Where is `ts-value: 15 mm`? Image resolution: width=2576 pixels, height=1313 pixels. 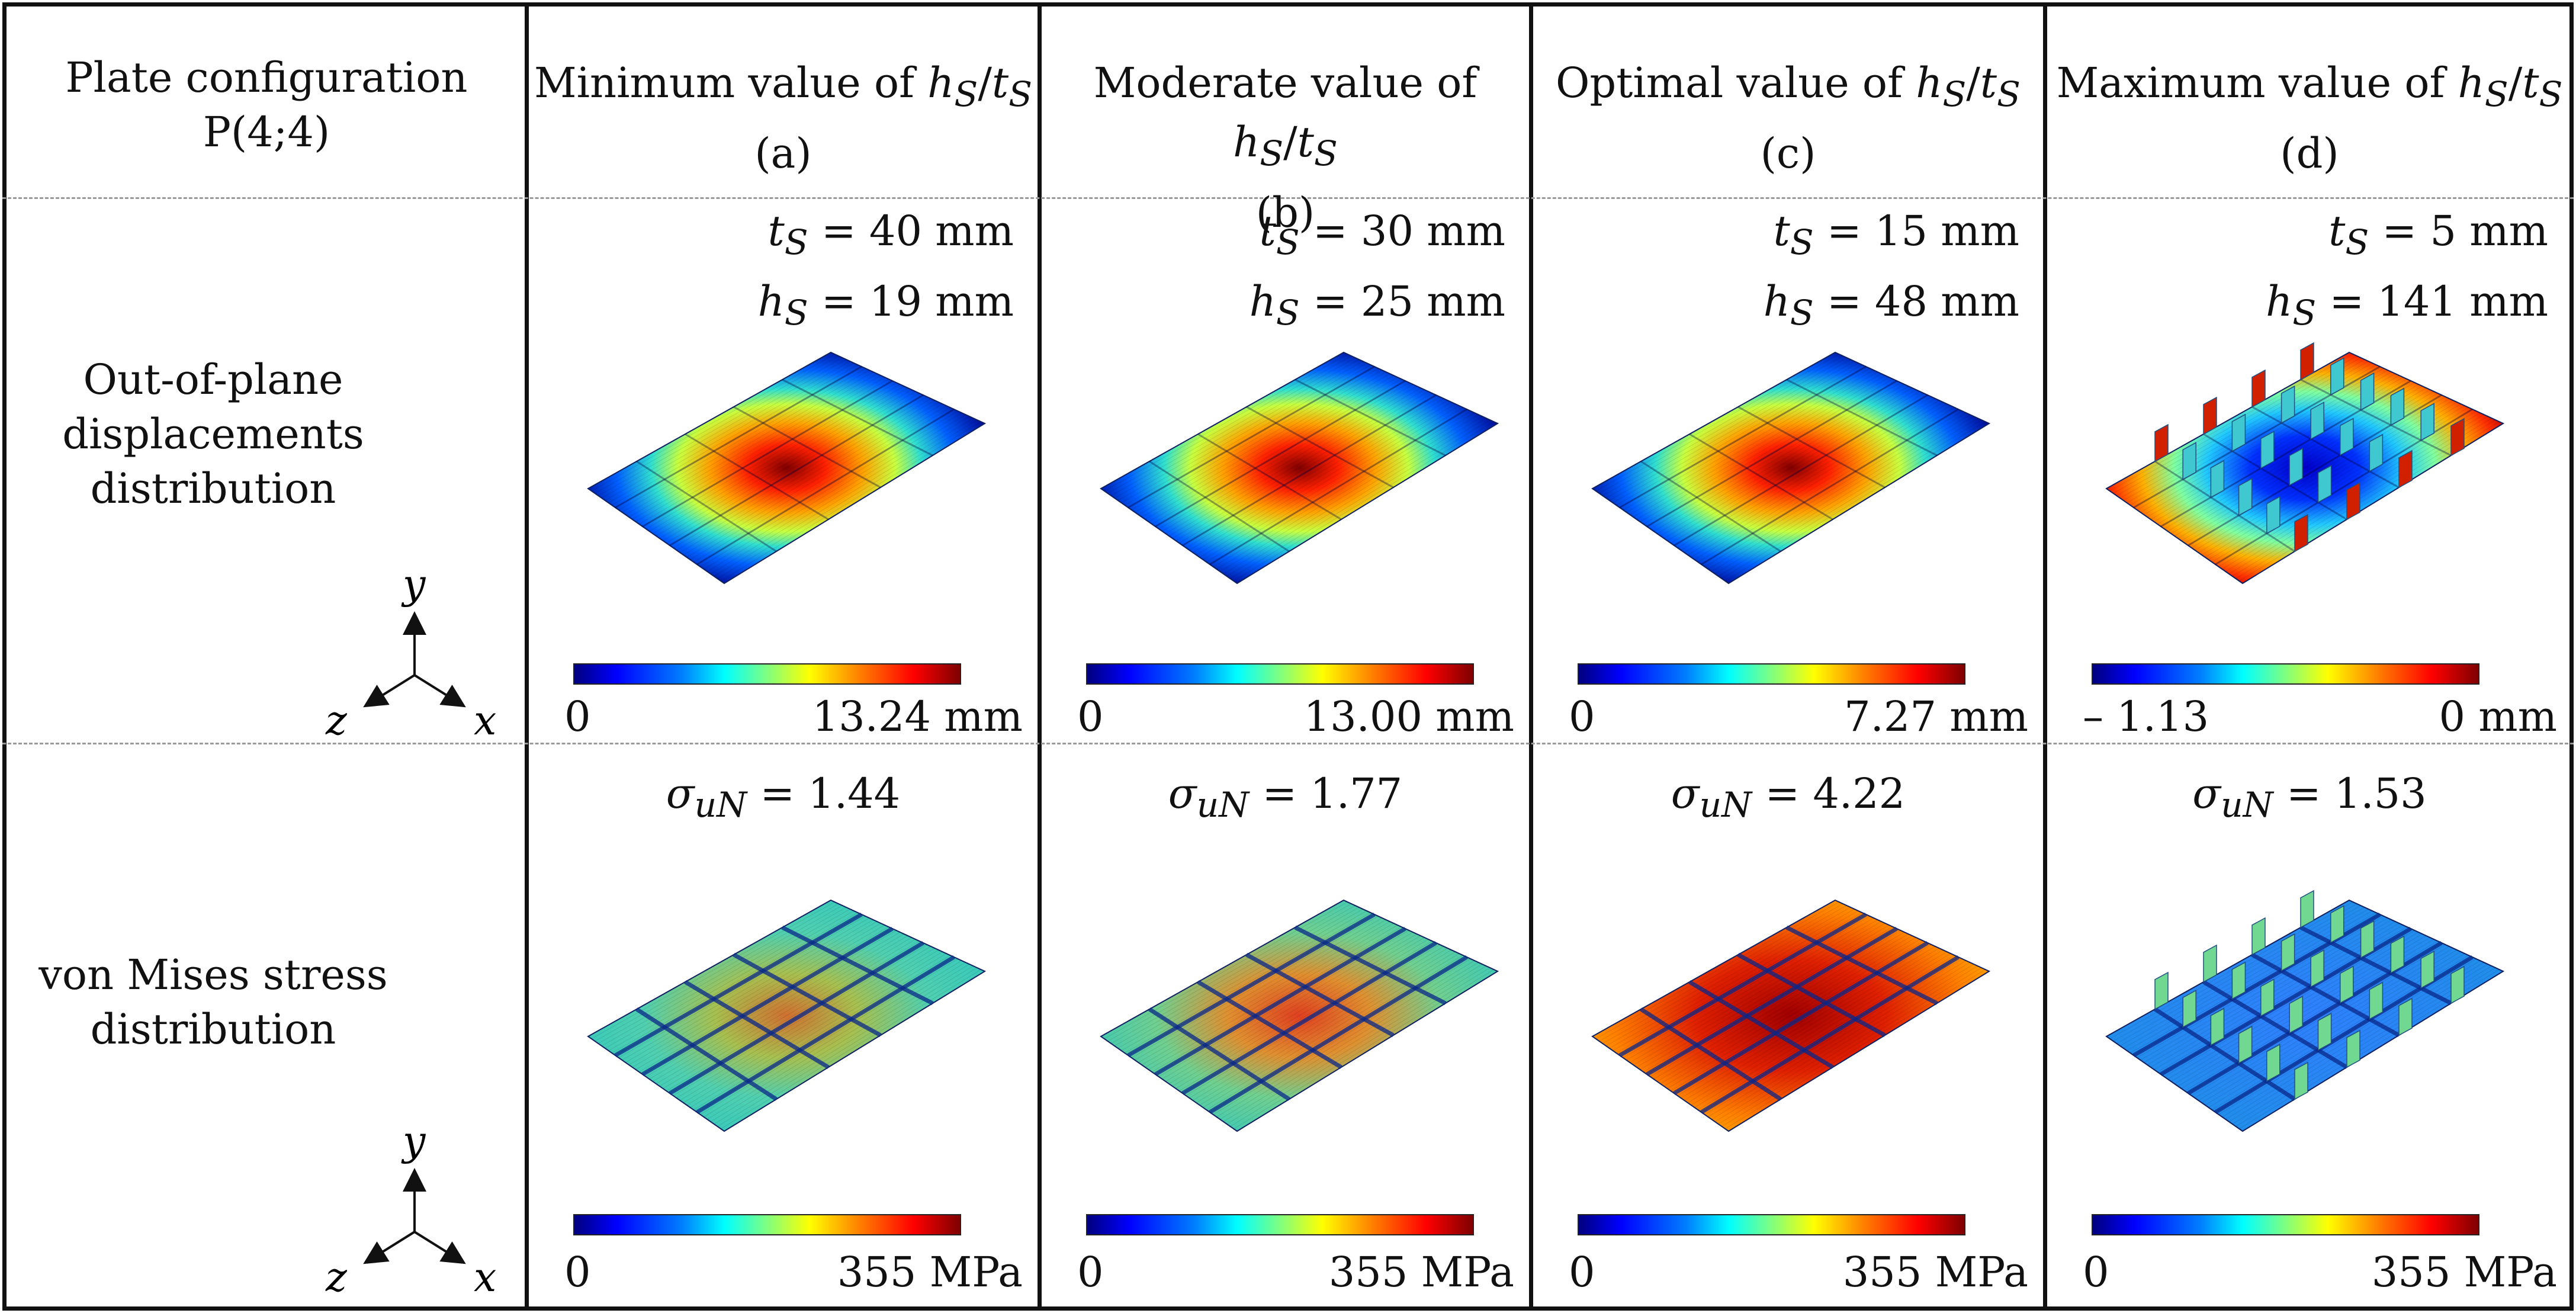
ts-value: 15 mm is located at coordinates (1946, 231).